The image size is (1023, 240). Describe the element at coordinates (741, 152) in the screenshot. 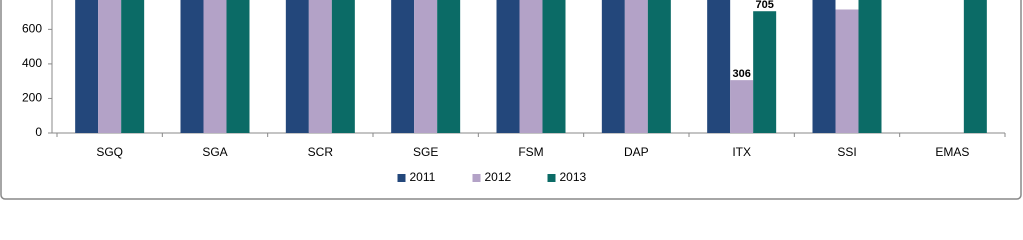

I see `x-tick-label: ITX` at that location.